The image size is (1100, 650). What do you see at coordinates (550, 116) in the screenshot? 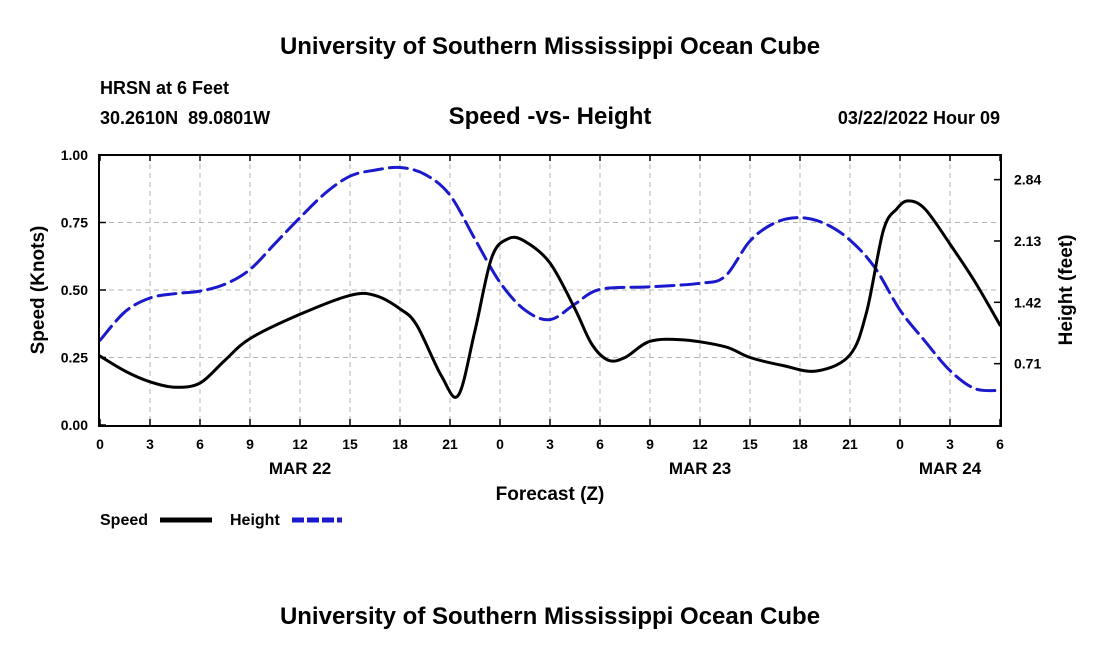
I see `chart-title: Speed -vs- Height` at bounding box center [550, 116].